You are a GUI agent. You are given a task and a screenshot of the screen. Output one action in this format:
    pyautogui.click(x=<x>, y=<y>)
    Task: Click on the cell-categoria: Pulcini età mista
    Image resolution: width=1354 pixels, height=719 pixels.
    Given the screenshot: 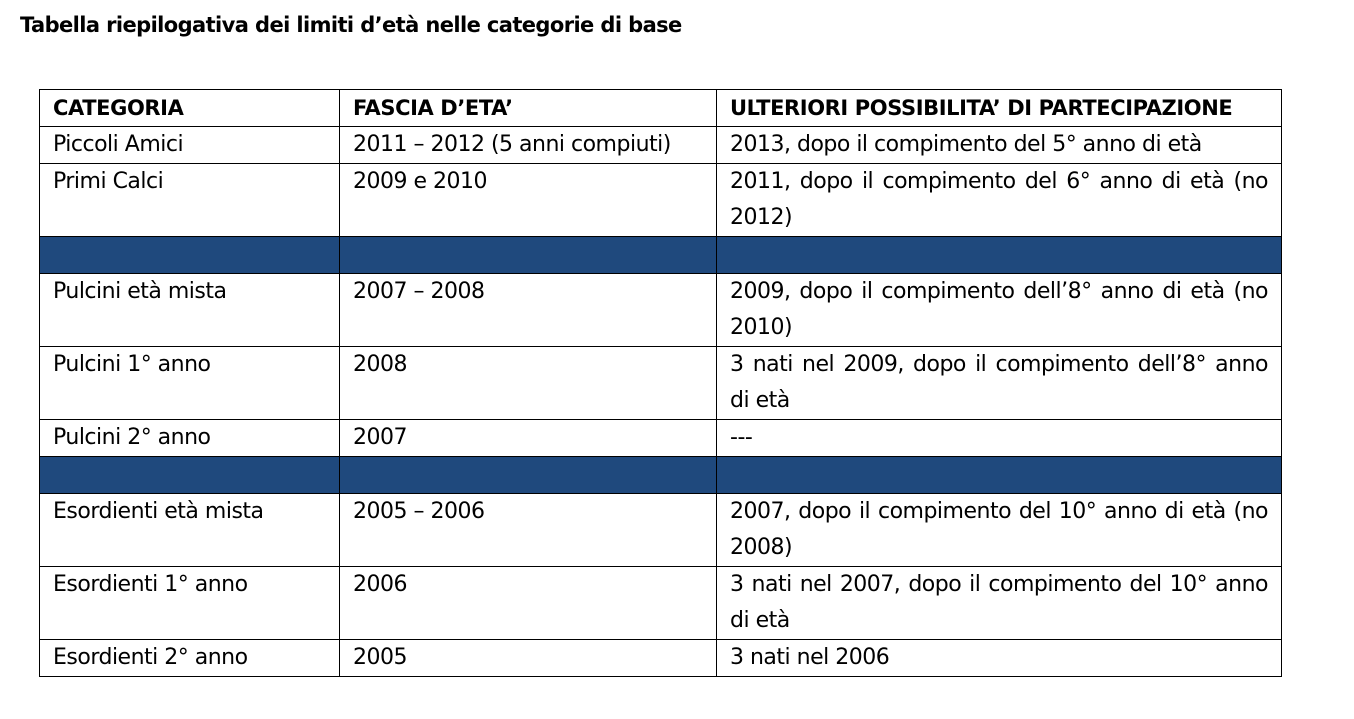 What is the action you would take?
    pyautogui.click(x=189, y=310)
    